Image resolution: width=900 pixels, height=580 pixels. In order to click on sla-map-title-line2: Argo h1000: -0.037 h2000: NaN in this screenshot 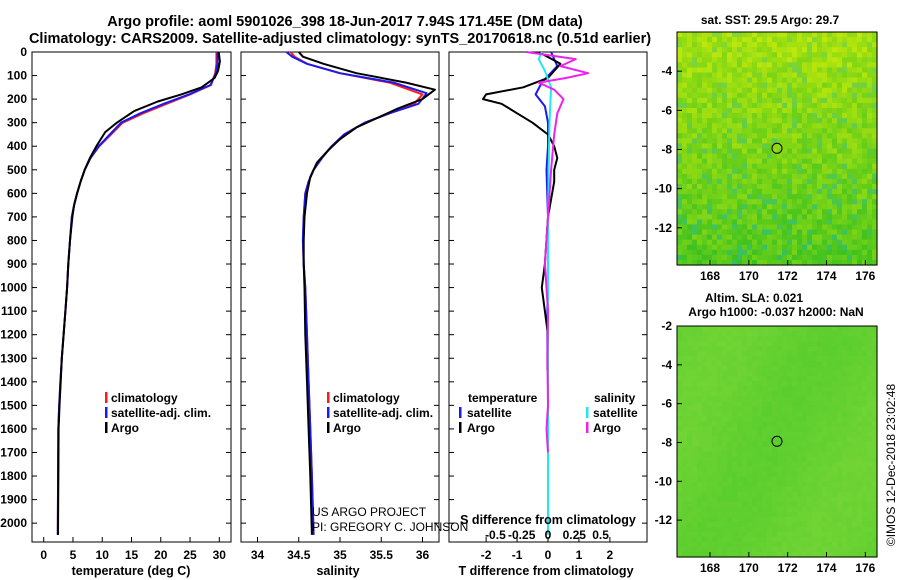, I will do `click(775, 312)`.